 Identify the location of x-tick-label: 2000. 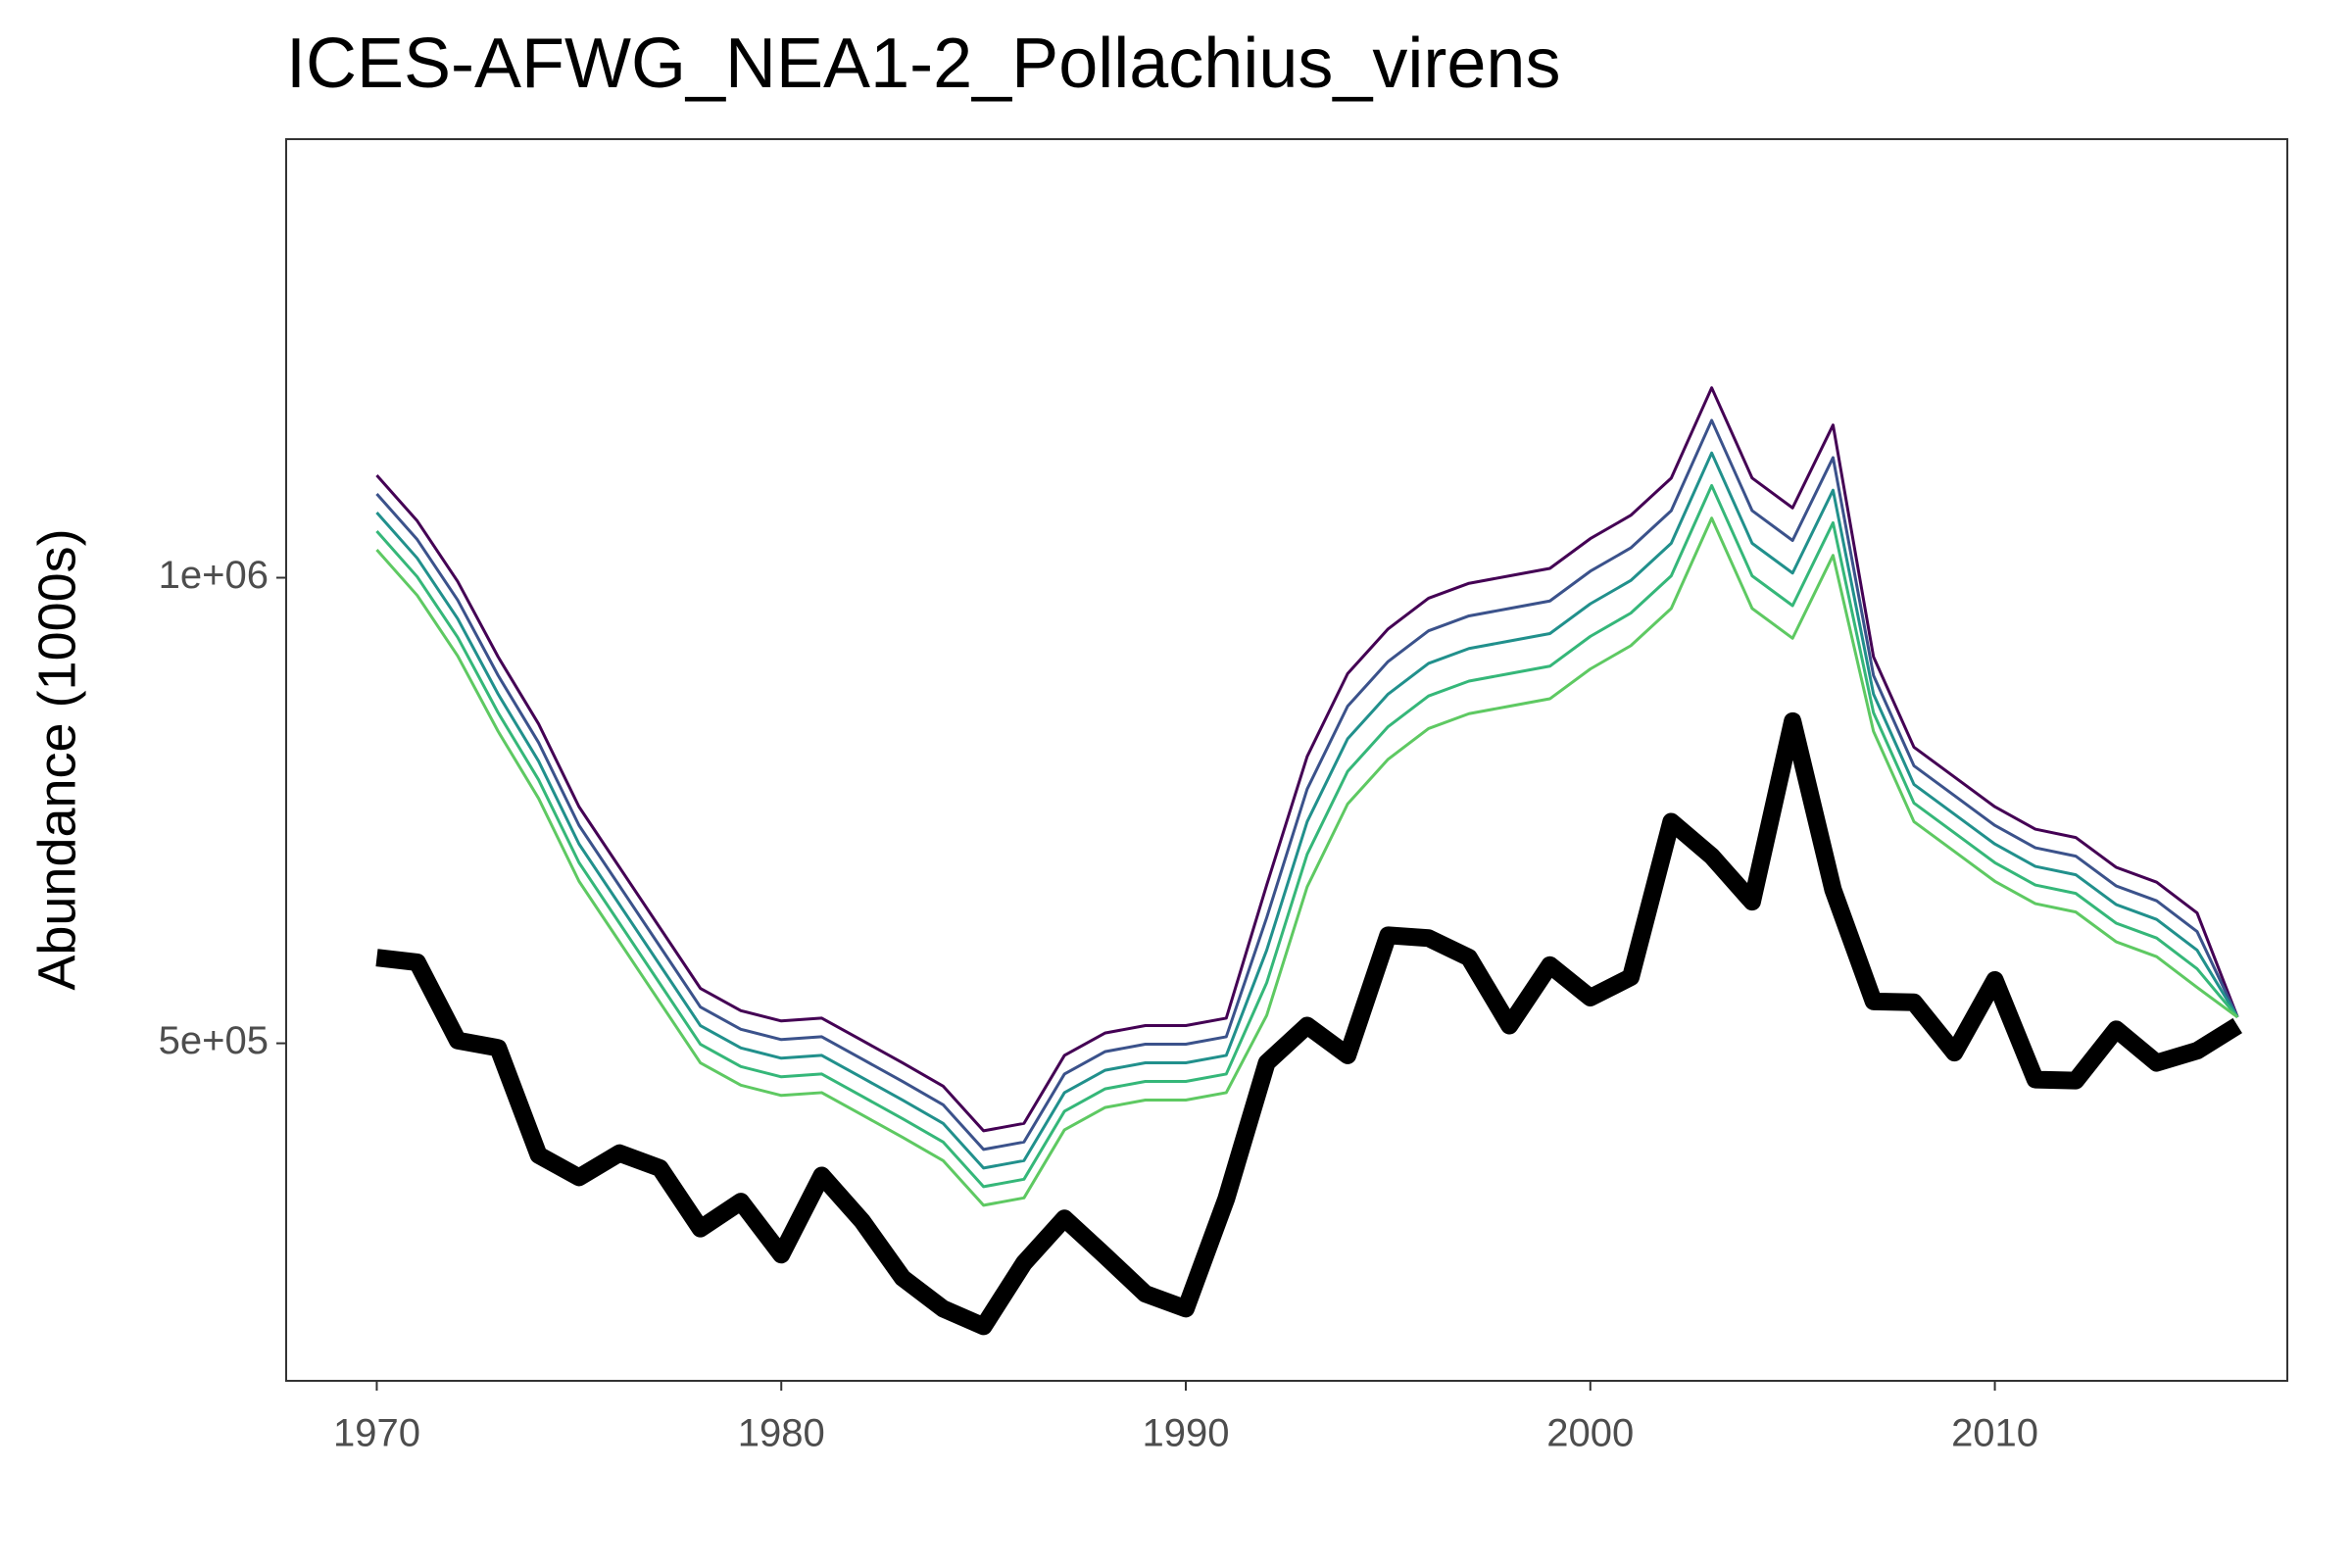
(1590, 1433).